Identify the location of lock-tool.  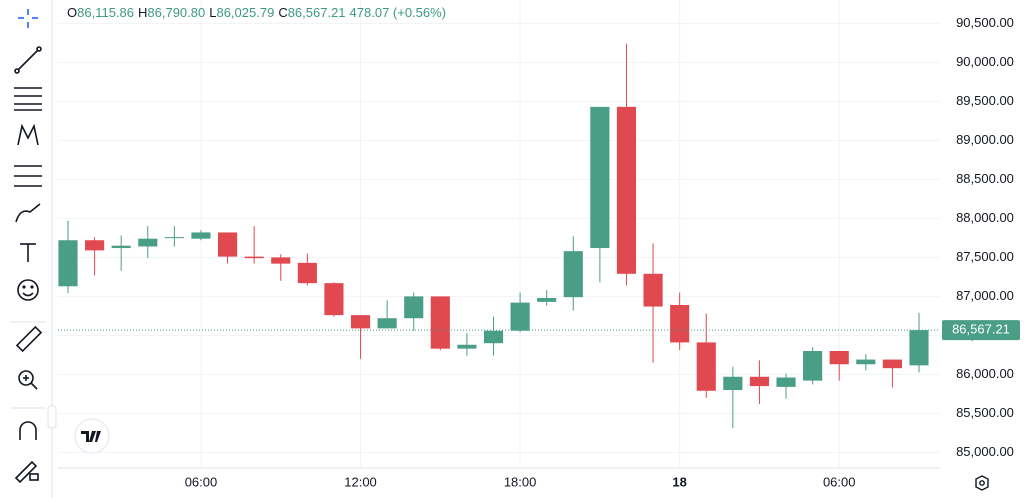
(26, 472).